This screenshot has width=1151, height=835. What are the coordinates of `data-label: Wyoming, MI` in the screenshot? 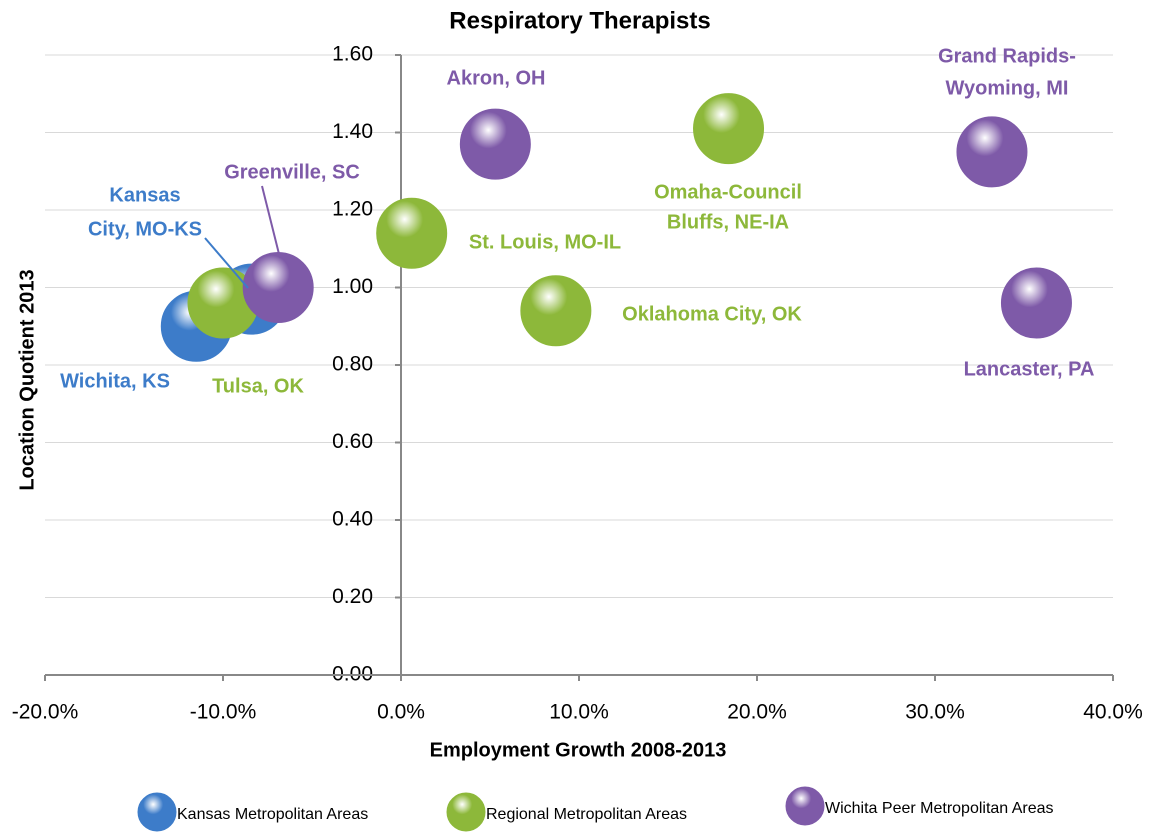 It's located at (1007, 88).